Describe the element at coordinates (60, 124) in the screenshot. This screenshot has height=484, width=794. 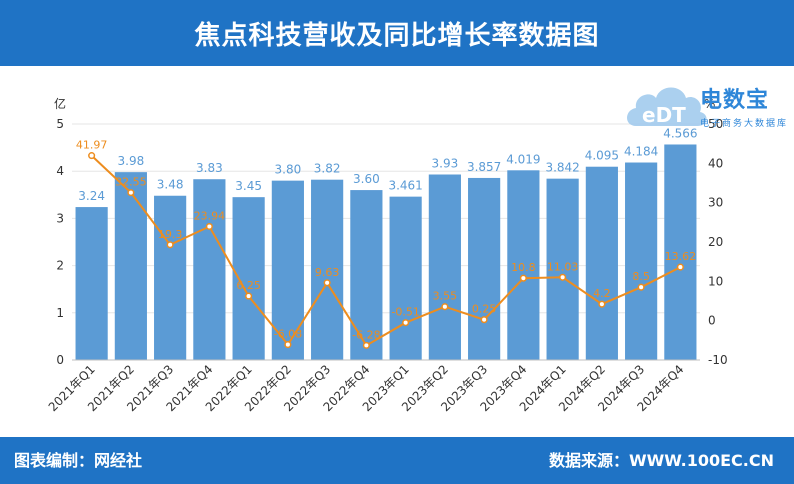
I see `y-left-tick-label: 5` at that location.